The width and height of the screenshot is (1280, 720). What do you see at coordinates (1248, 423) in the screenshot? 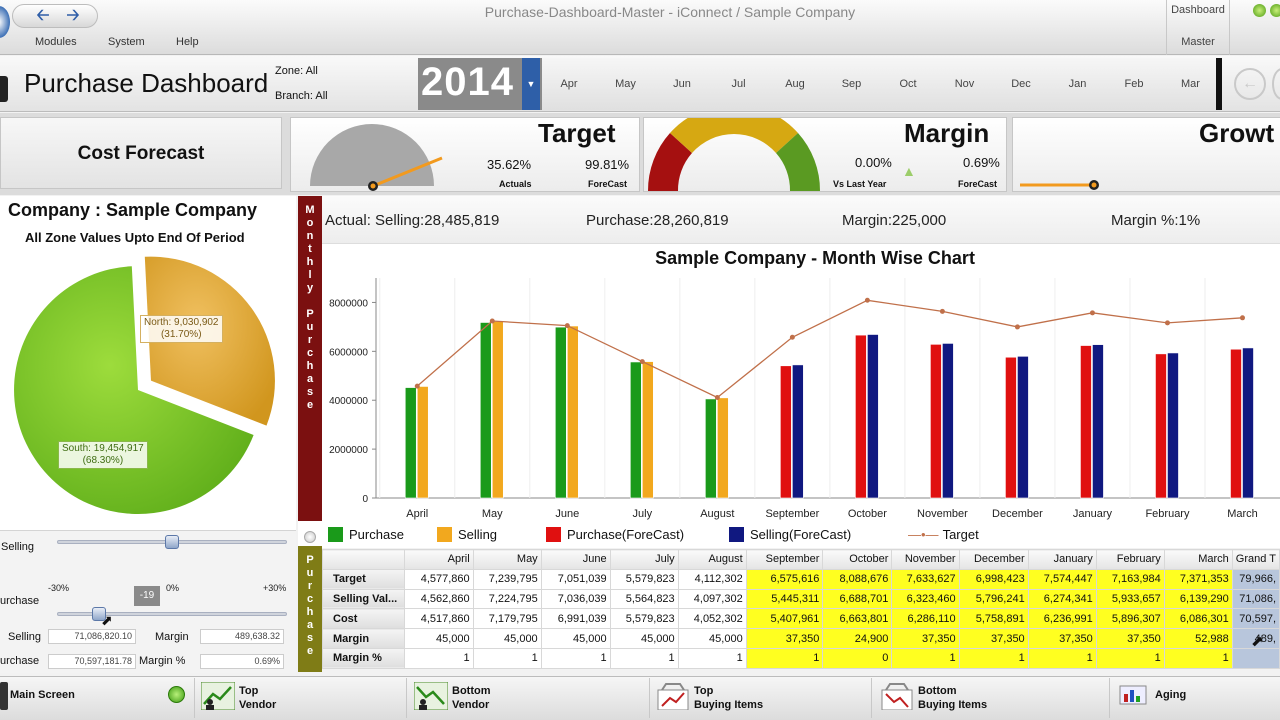
I see `bar-selling-forecast-march` at bounding box center [1248, 423].